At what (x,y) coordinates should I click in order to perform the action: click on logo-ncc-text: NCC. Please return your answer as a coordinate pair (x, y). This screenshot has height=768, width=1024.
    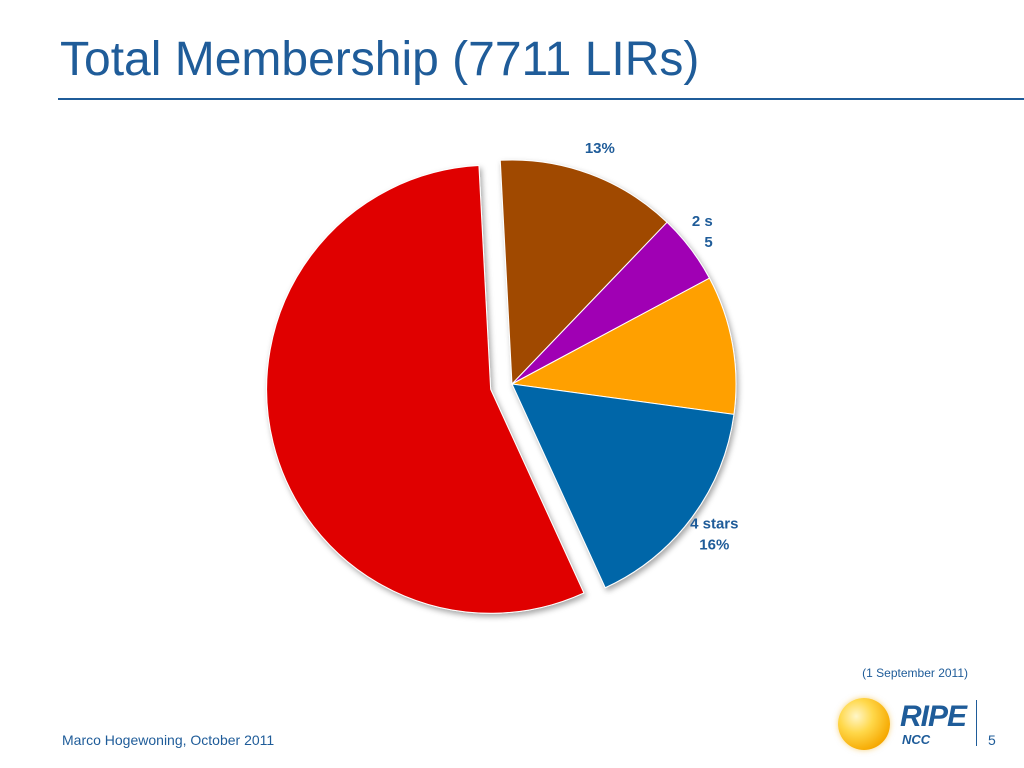
    Looking at the image, I should click on (916, 739).